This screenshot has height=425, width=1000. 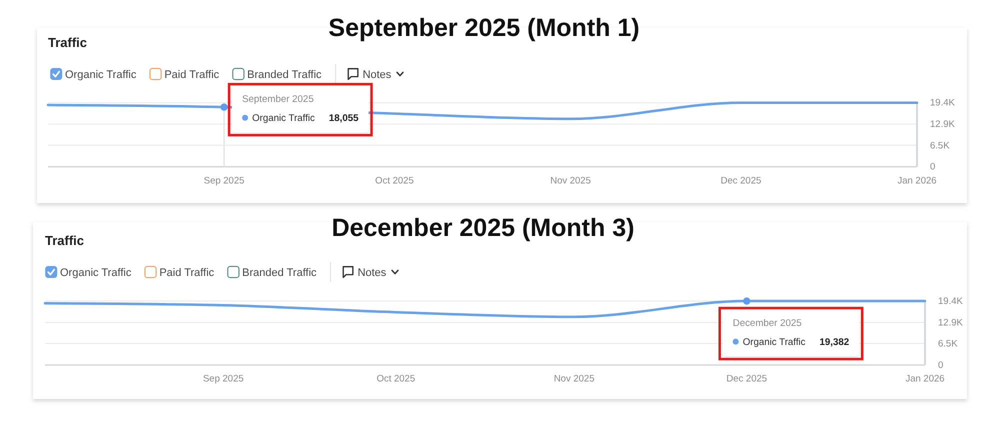 What do you see at coordinates (344, 118) in the screenshot?
I see `annotation: 18,055` at bounding box center [344, 118].